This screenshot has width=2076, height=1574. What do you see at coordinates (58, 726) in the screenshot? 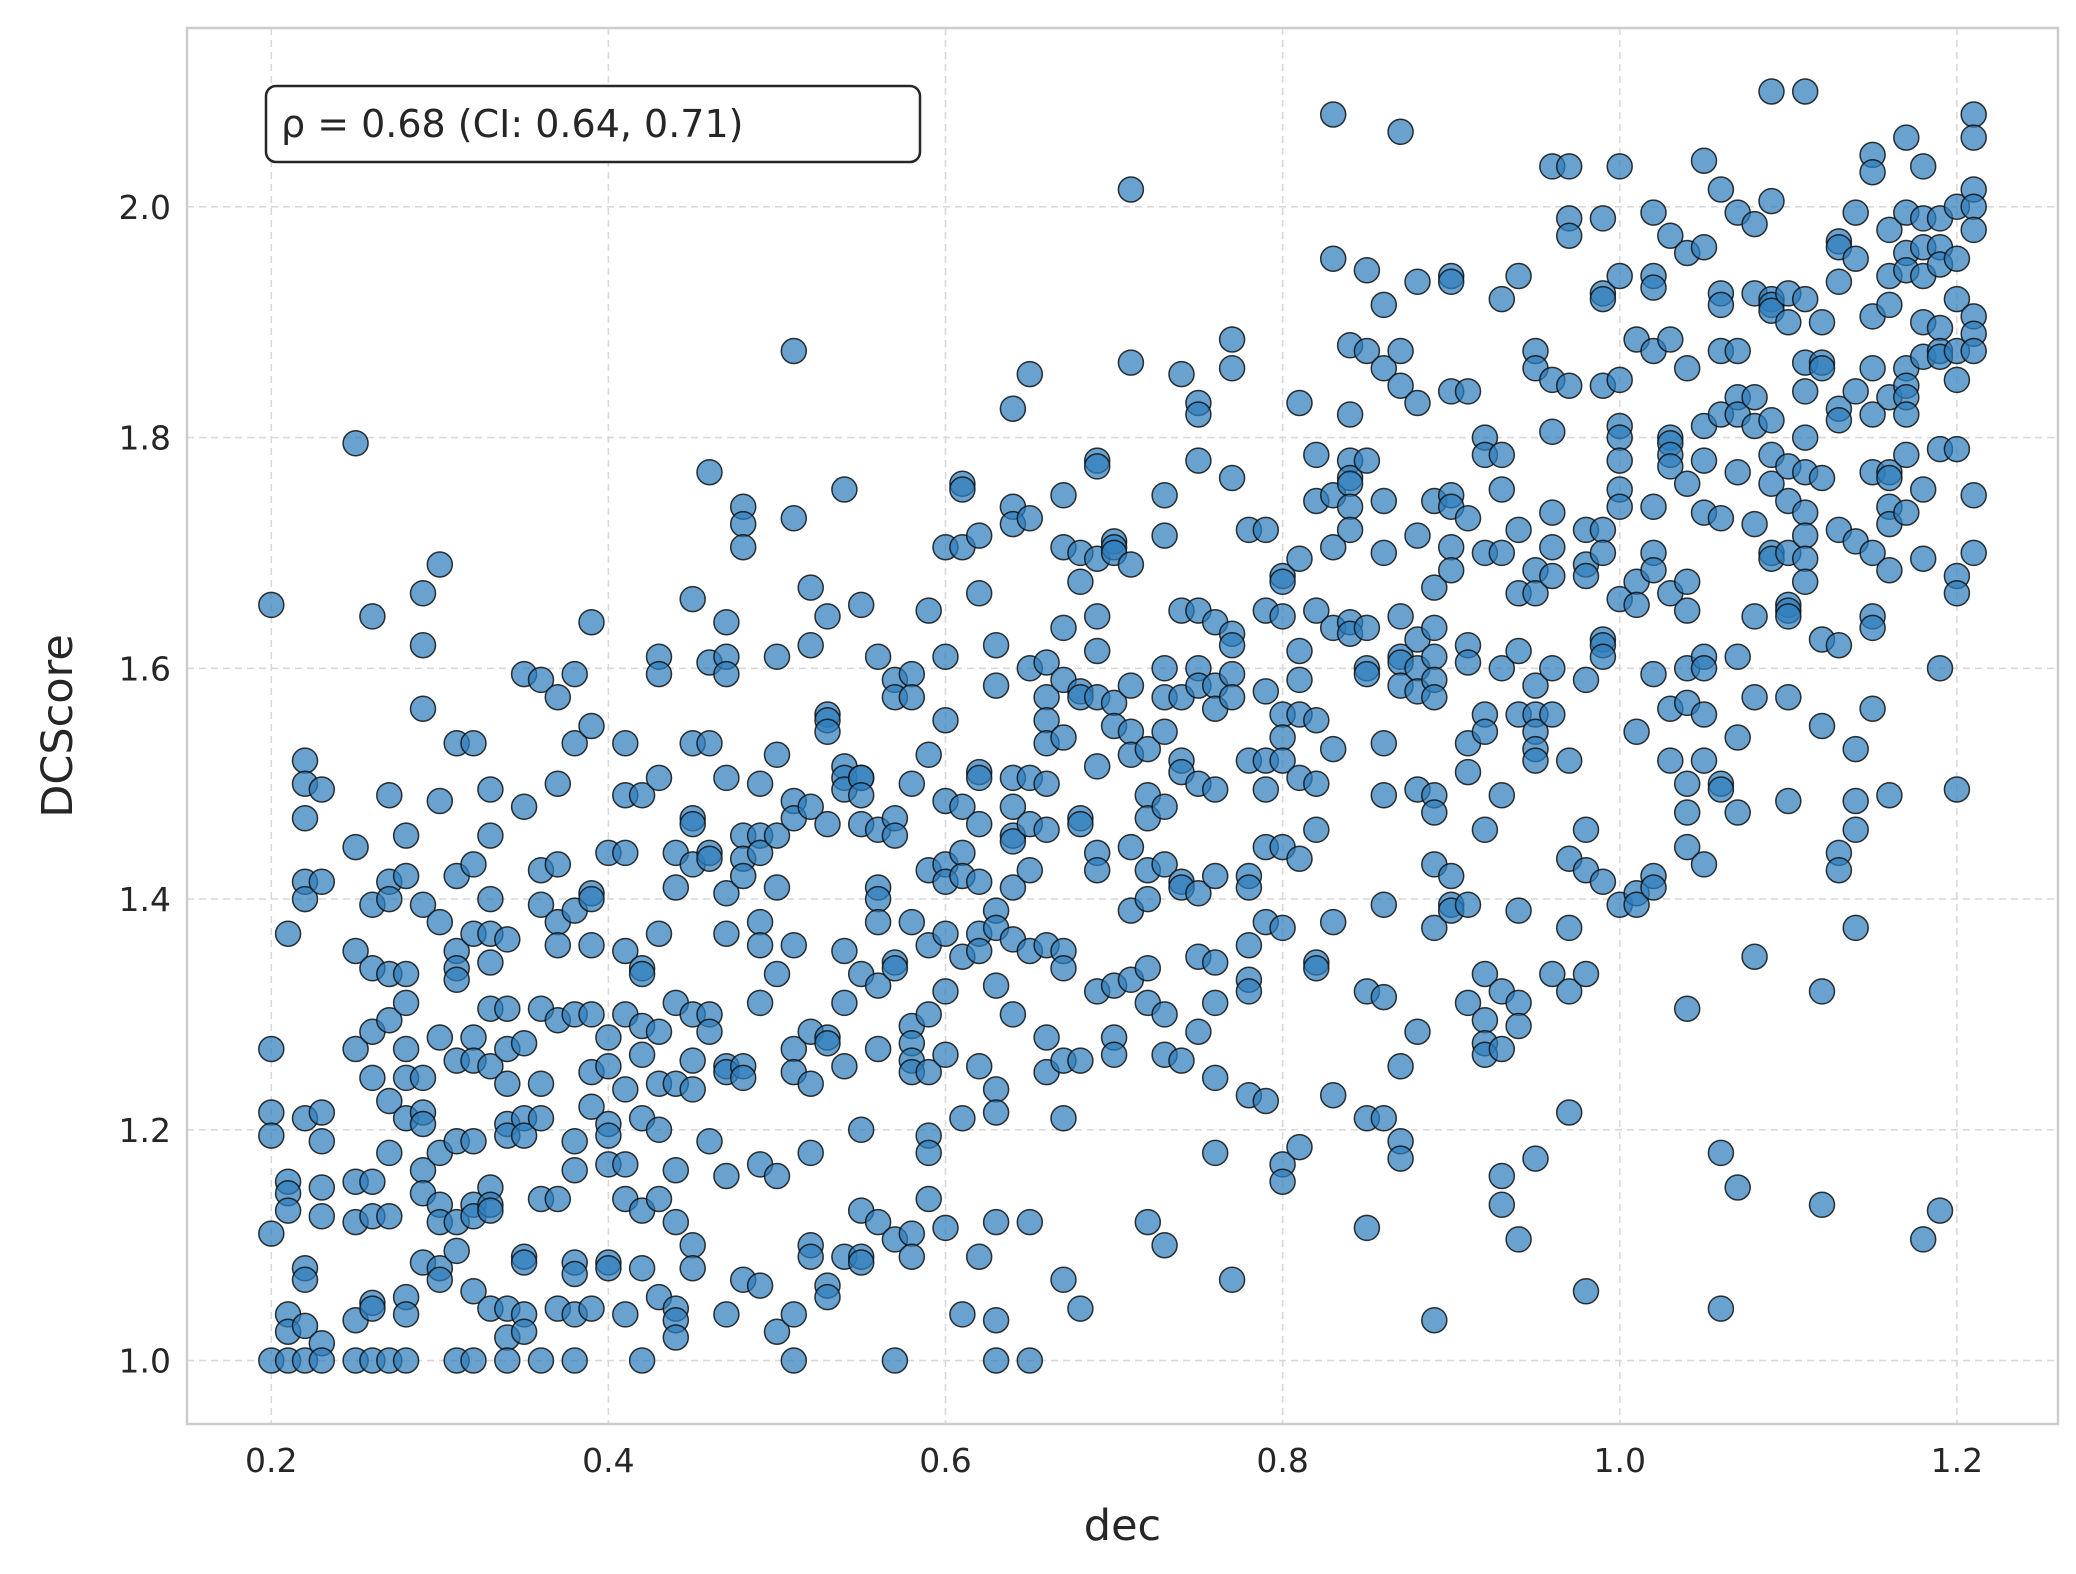
I see `y-axis-label: DCScore` at bounding box center [58, 726].